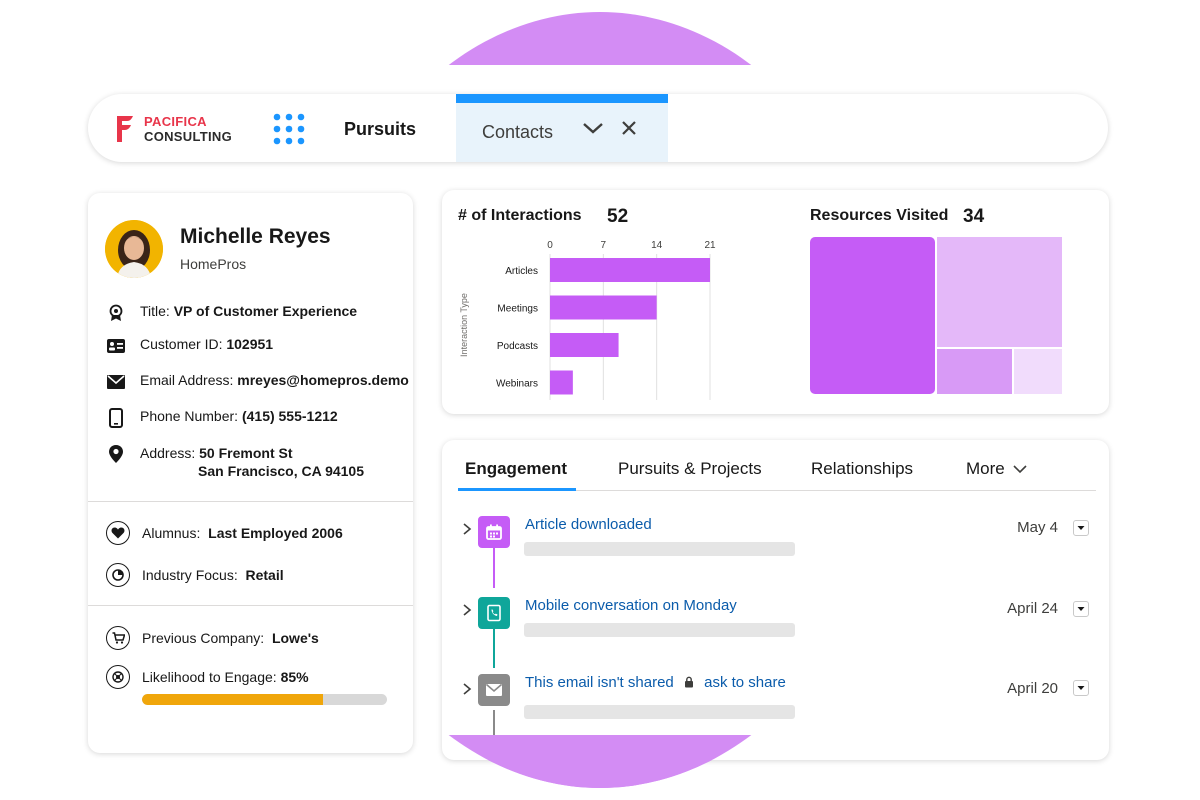 This screenshot has width=1200, height=800. I want to click on app-launcher-icon, so click(289, 129).